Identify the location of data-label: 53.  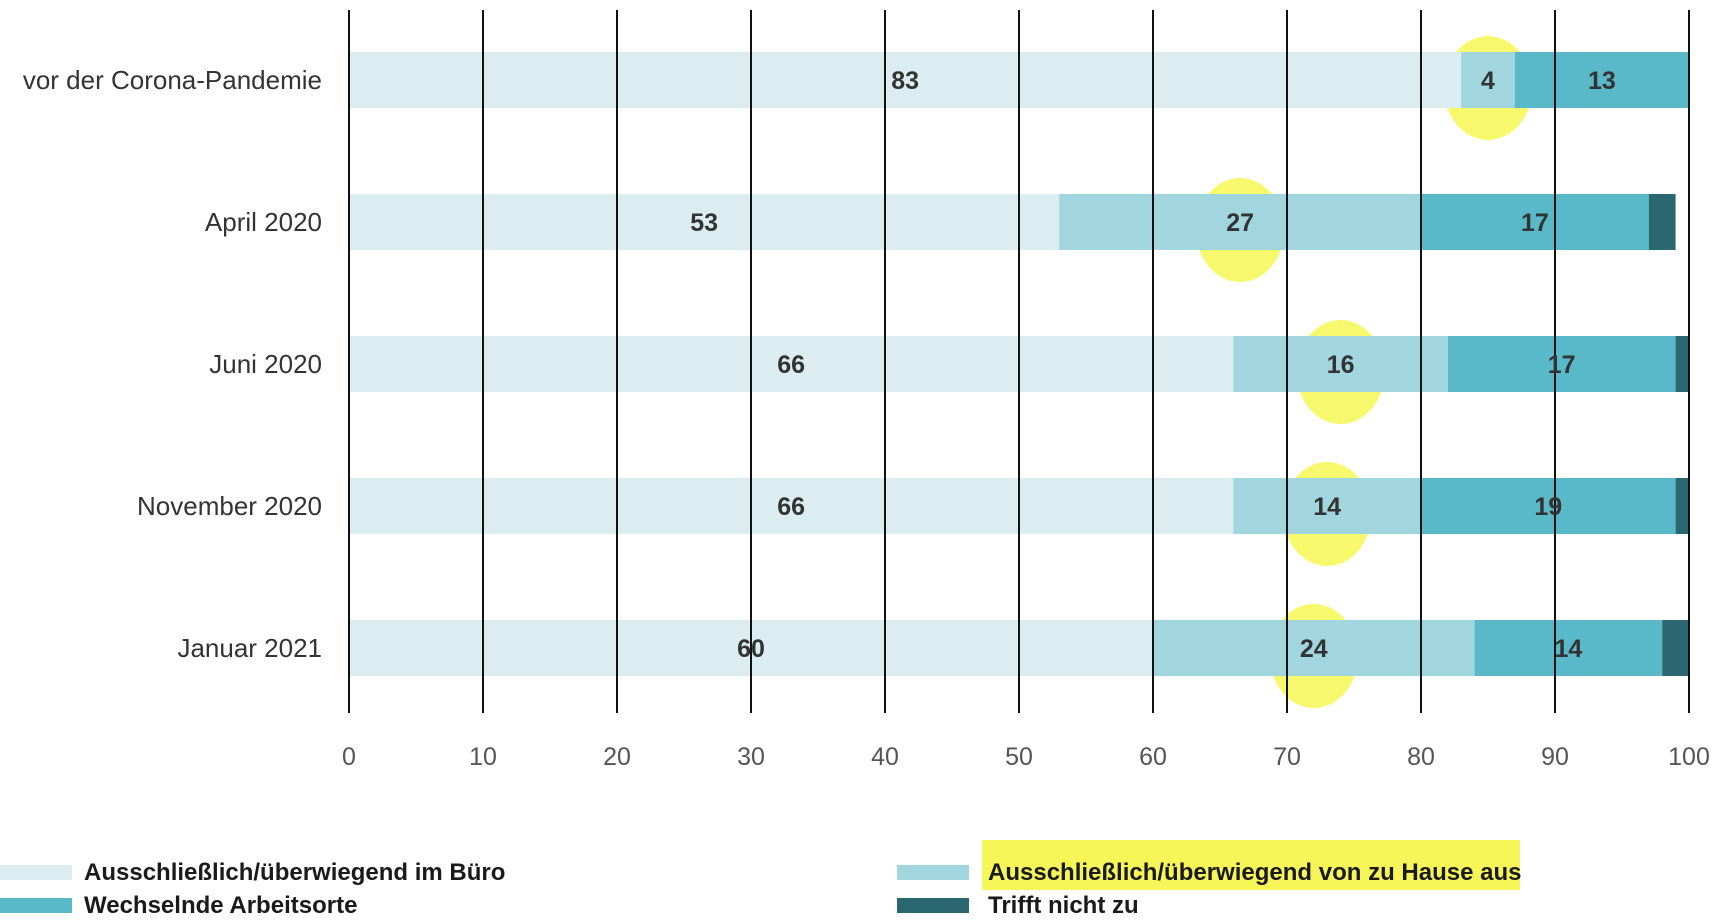
(704, 223).